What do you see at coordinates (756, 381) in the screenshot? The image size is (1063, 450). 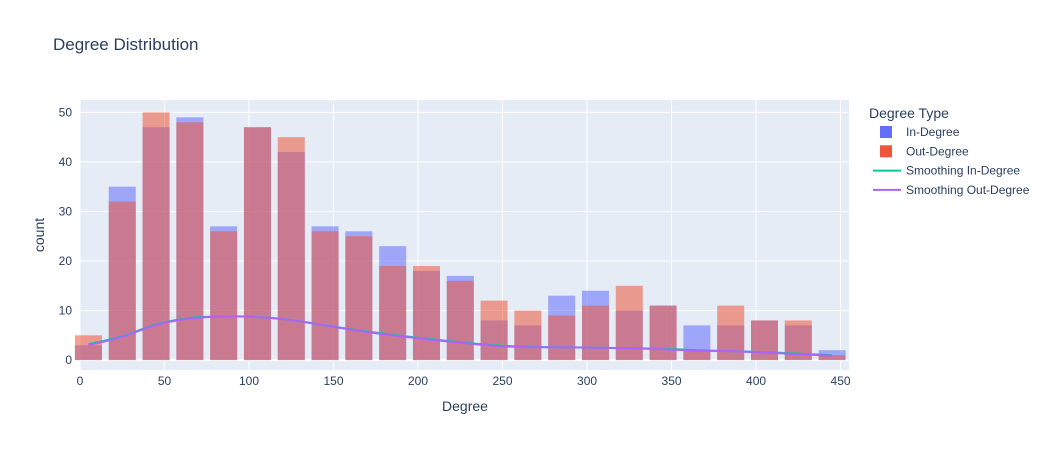 I see `x-tick-label: 400` at bounding box center [756, 381].